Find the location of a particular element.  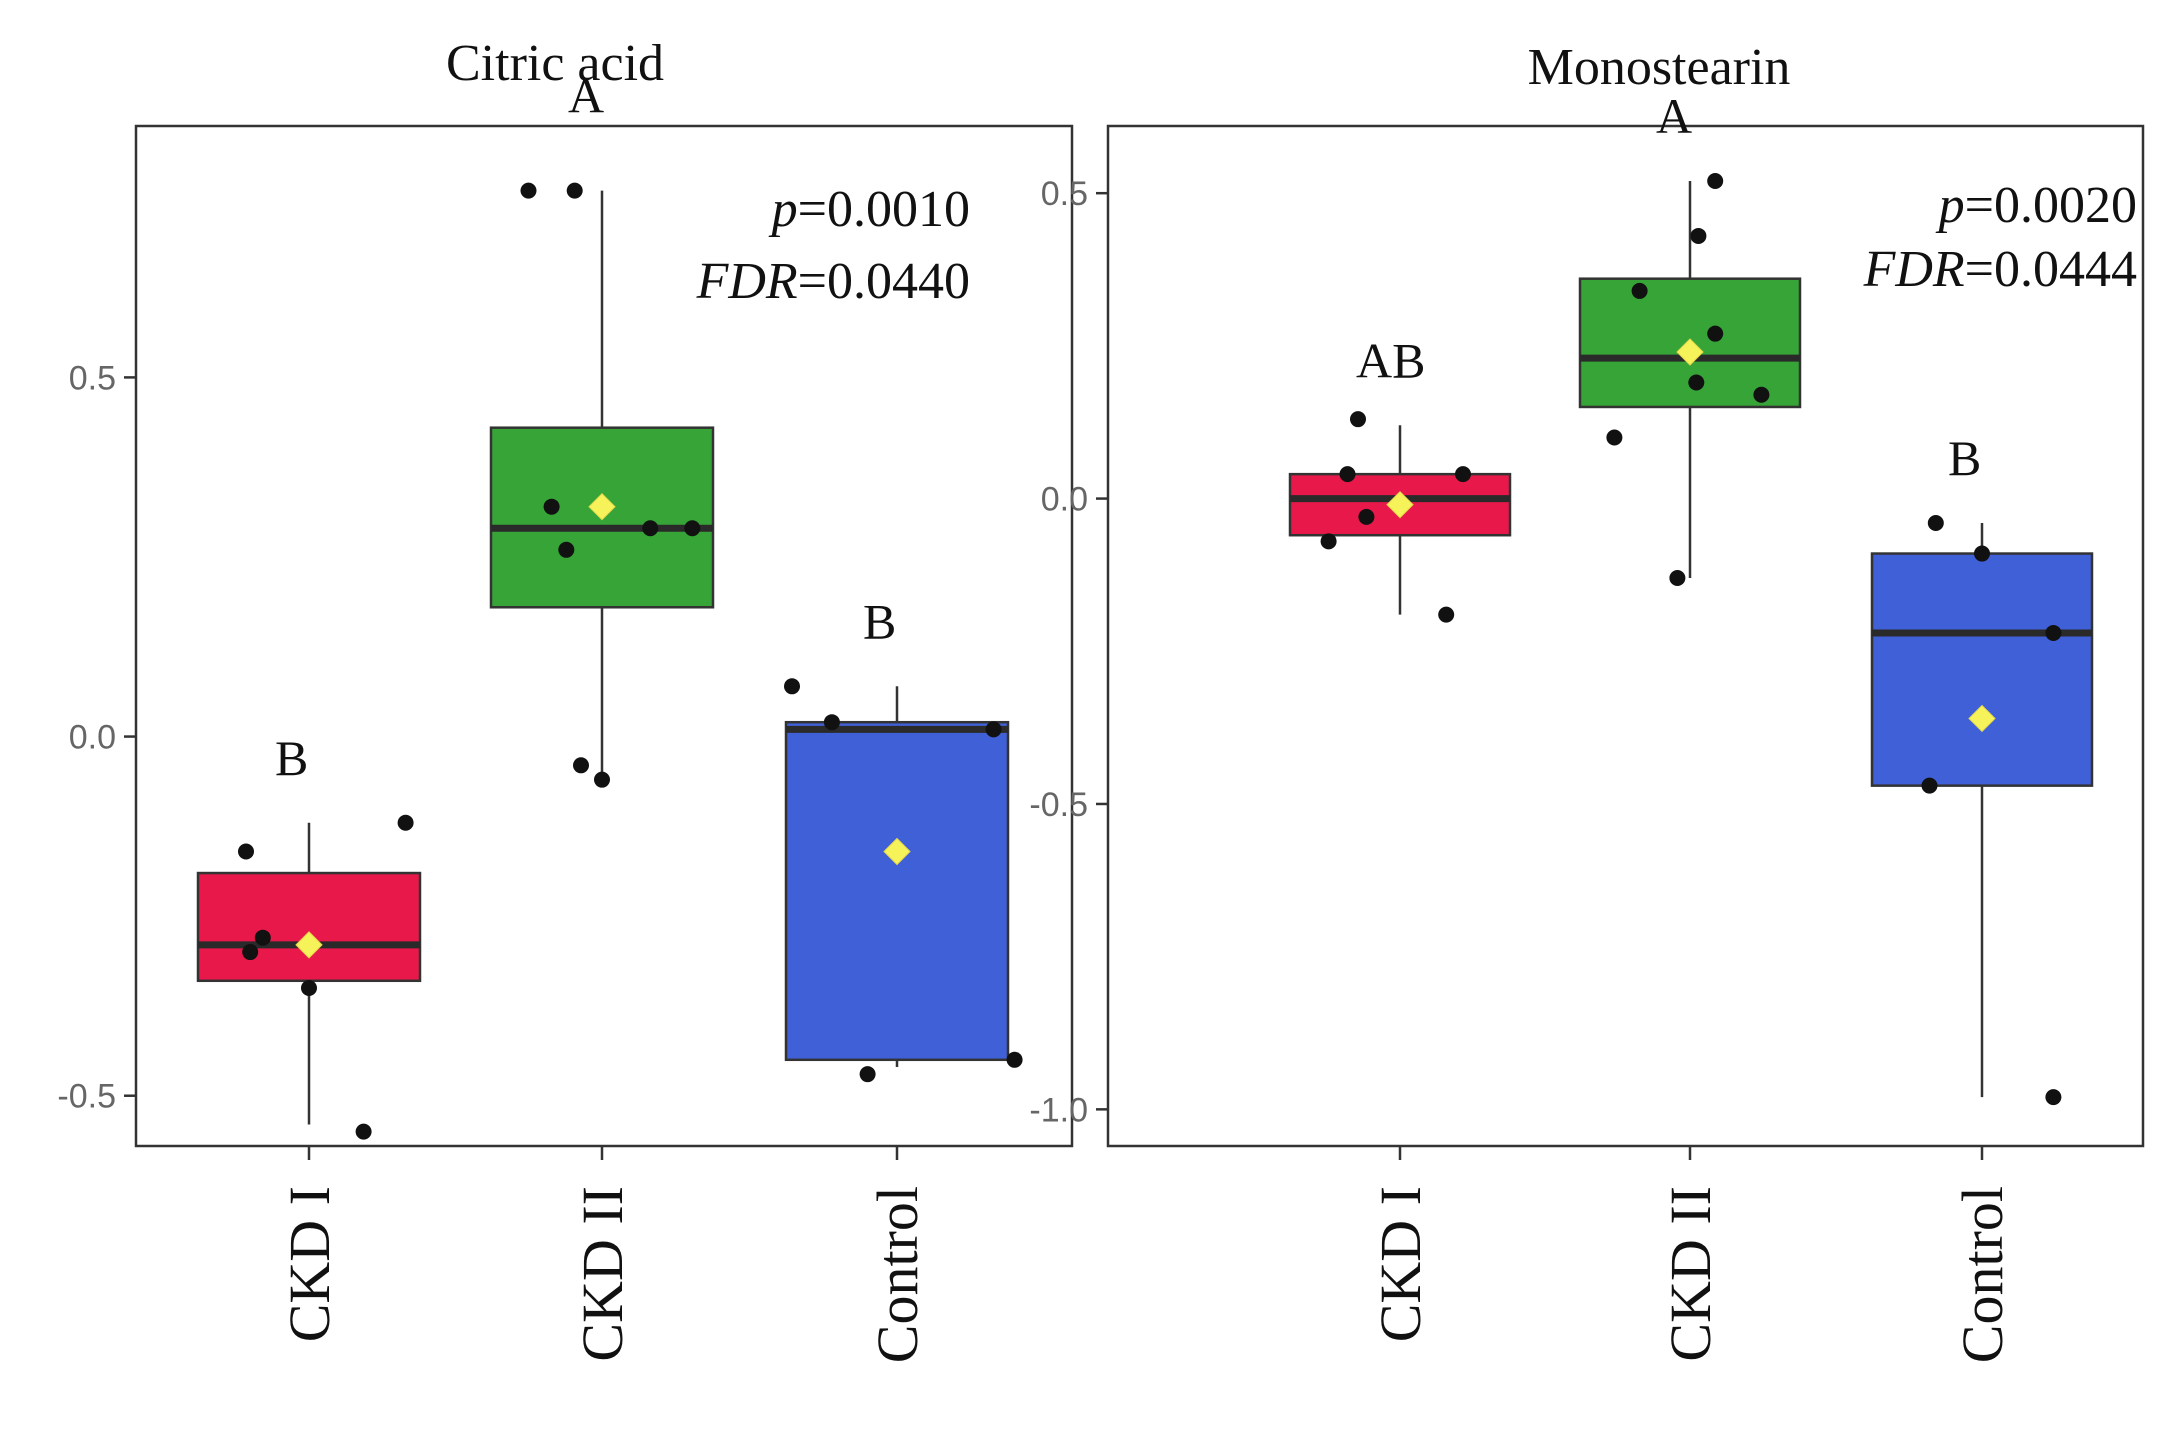

y-tick-label: -1.0 is located at coordinates (1058, 1110).